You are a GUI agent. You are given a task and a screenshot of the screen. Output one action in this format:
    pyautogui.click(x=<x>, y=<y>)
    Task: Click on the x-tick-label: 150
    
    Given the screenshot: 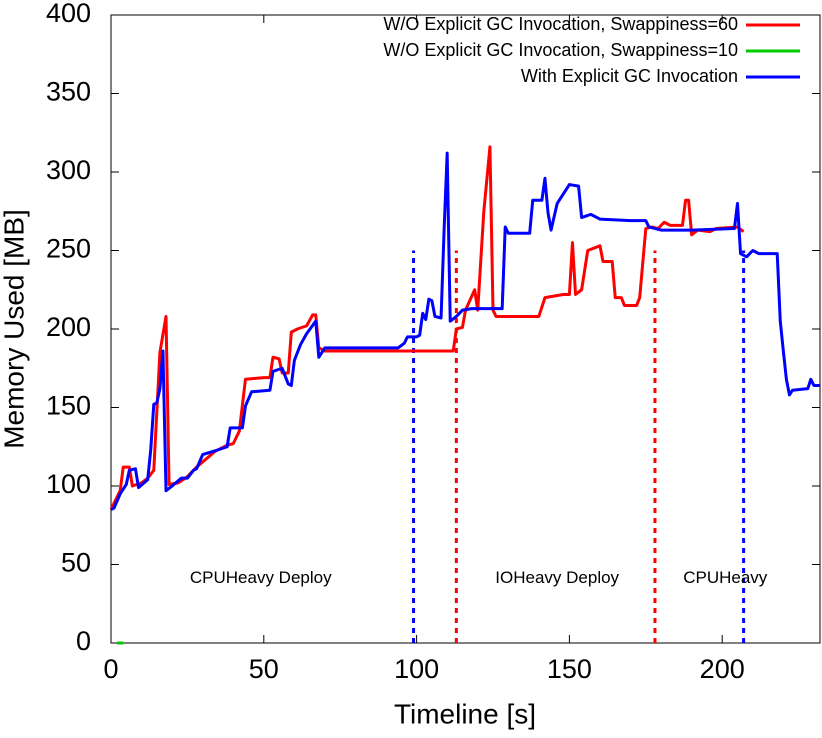 What is the action you would take?
    pyautogui.click(x=569, y=669)
    